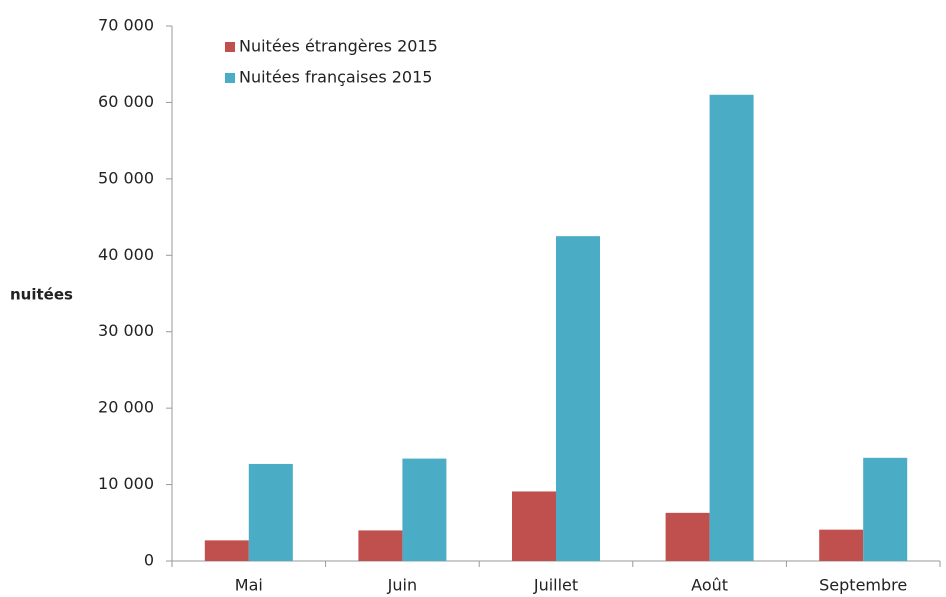 The image size is (946, 597). I want to click on y-tick-label: 40 000, so click(126, 254).